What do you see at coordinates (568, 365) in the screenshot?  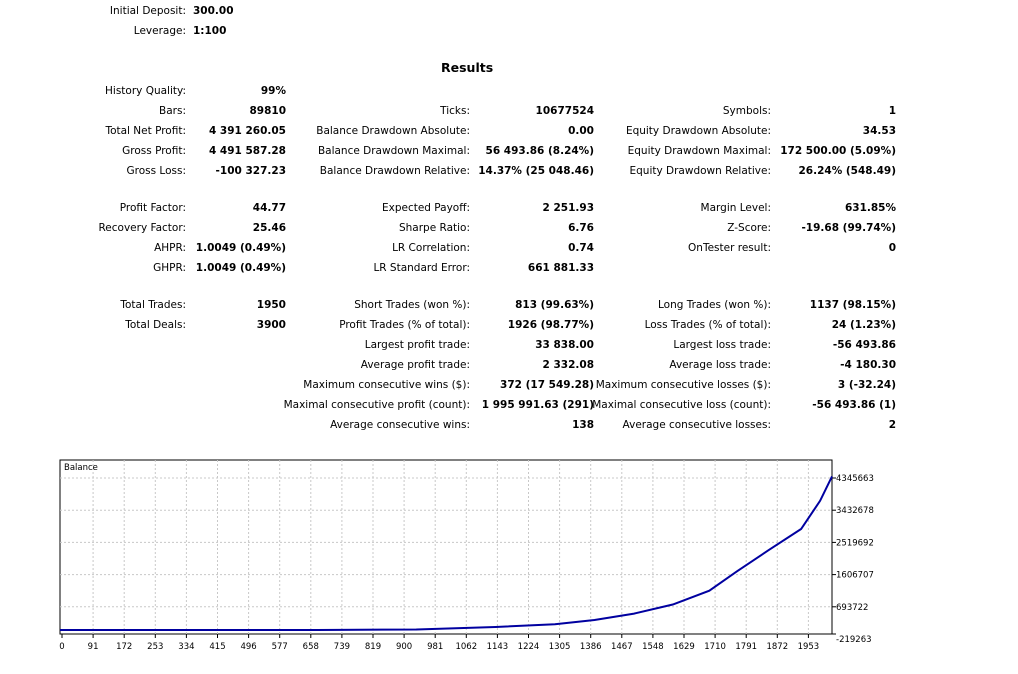 I see `average-profit-trade-value: 2 332.08` at bounding box center [568, 365].